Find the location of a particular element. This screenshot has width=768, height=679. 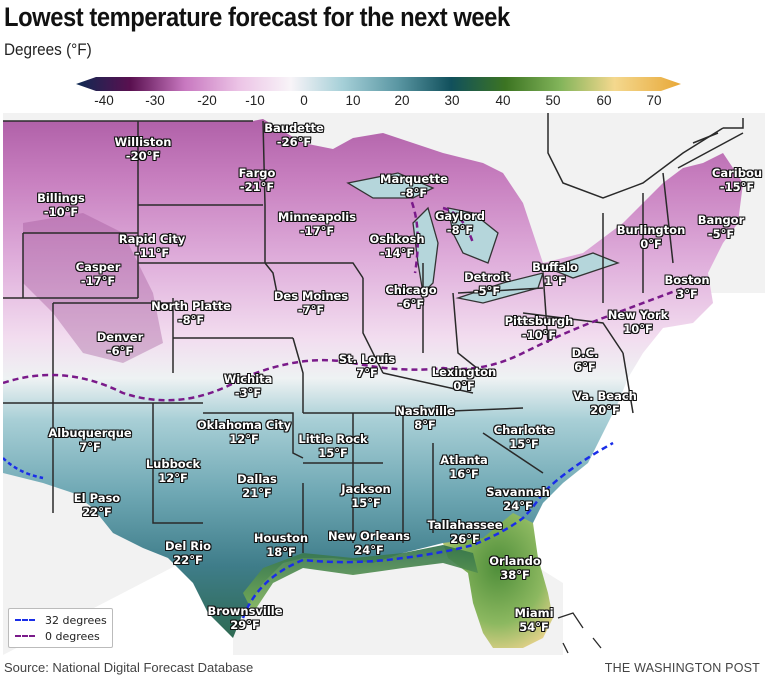

city-label: Brownsville 29°F is located at coordinates (245, 618).